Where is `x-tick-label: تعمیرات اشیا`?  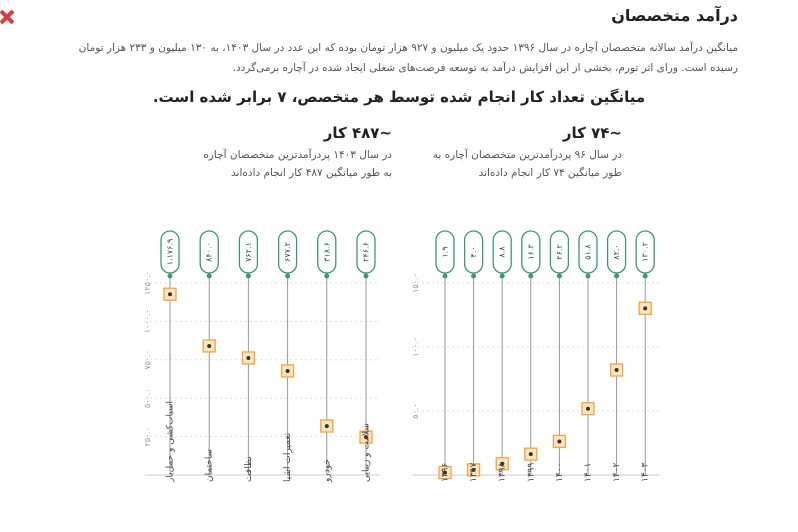
x-tick-label: تعمیرات اشیا is located at coordinates (288, 457).